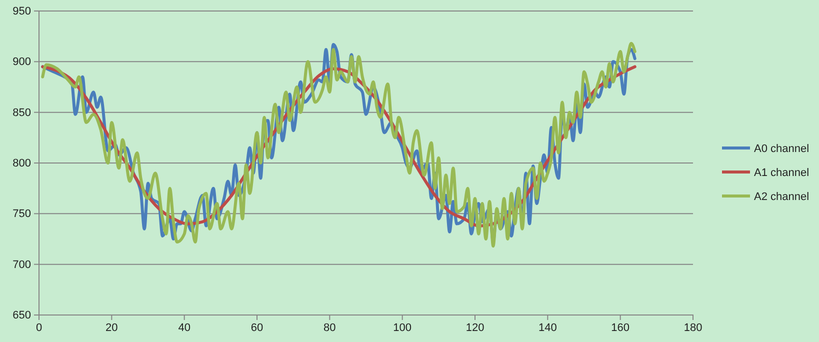  Describe the element at coordinates (21, 62) in the screenshot. I see `y-tick-label: 900` at that location.